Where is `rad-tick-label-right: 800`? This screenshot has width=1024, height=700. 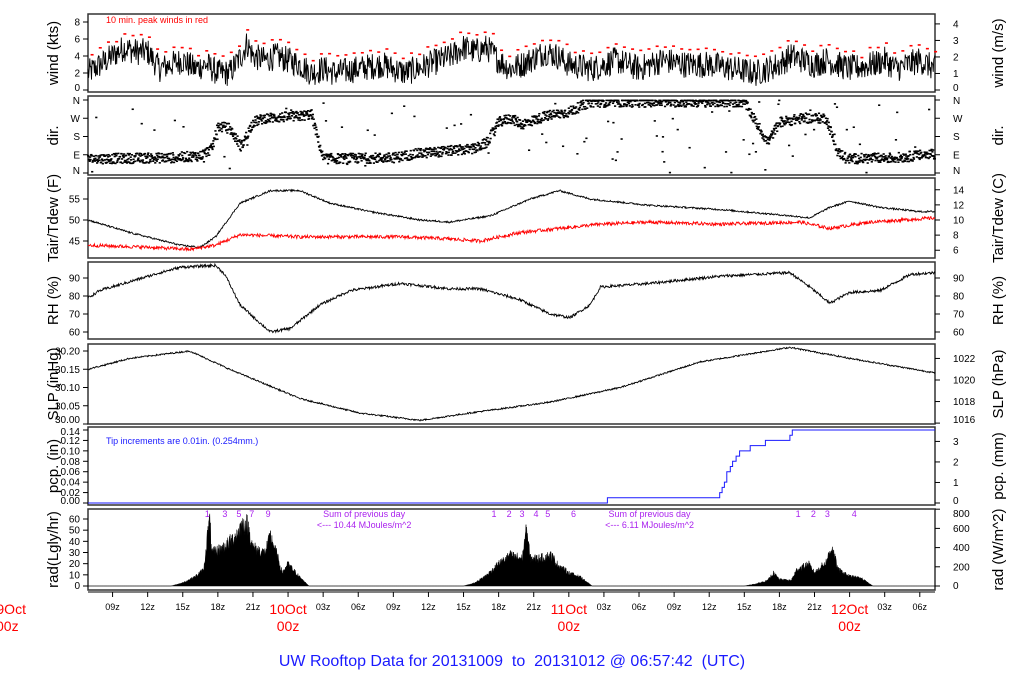
rad-tick-label-right: 800 is located at coordinates (961, 514).